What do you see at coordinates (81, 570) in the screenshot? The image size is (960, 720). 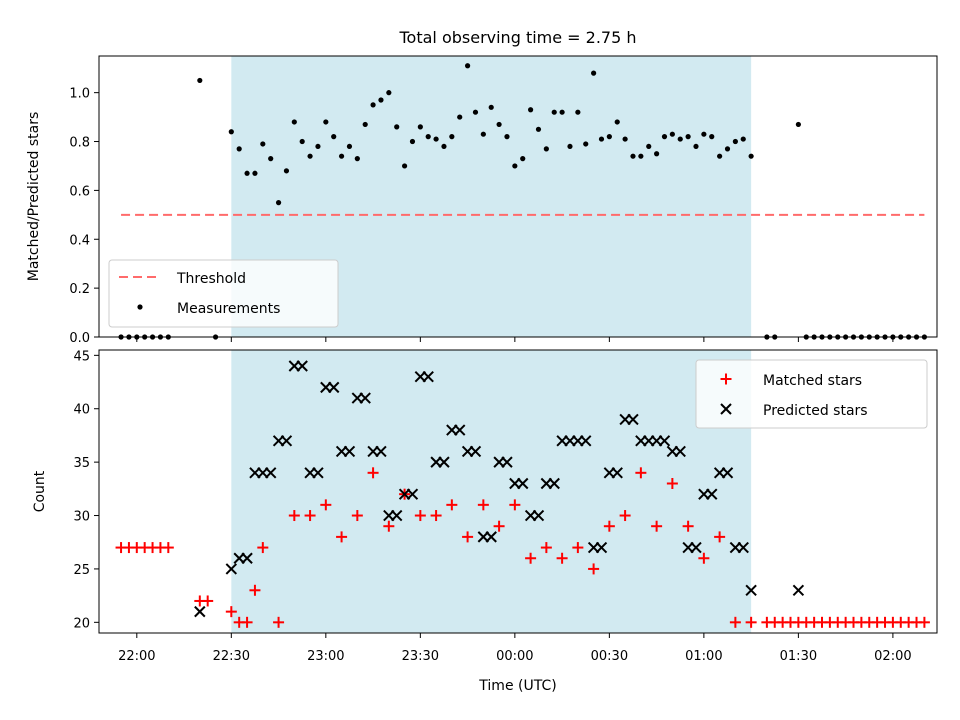 I see `bottom-y-tick-label: 25` at bounding box center [81, 570].